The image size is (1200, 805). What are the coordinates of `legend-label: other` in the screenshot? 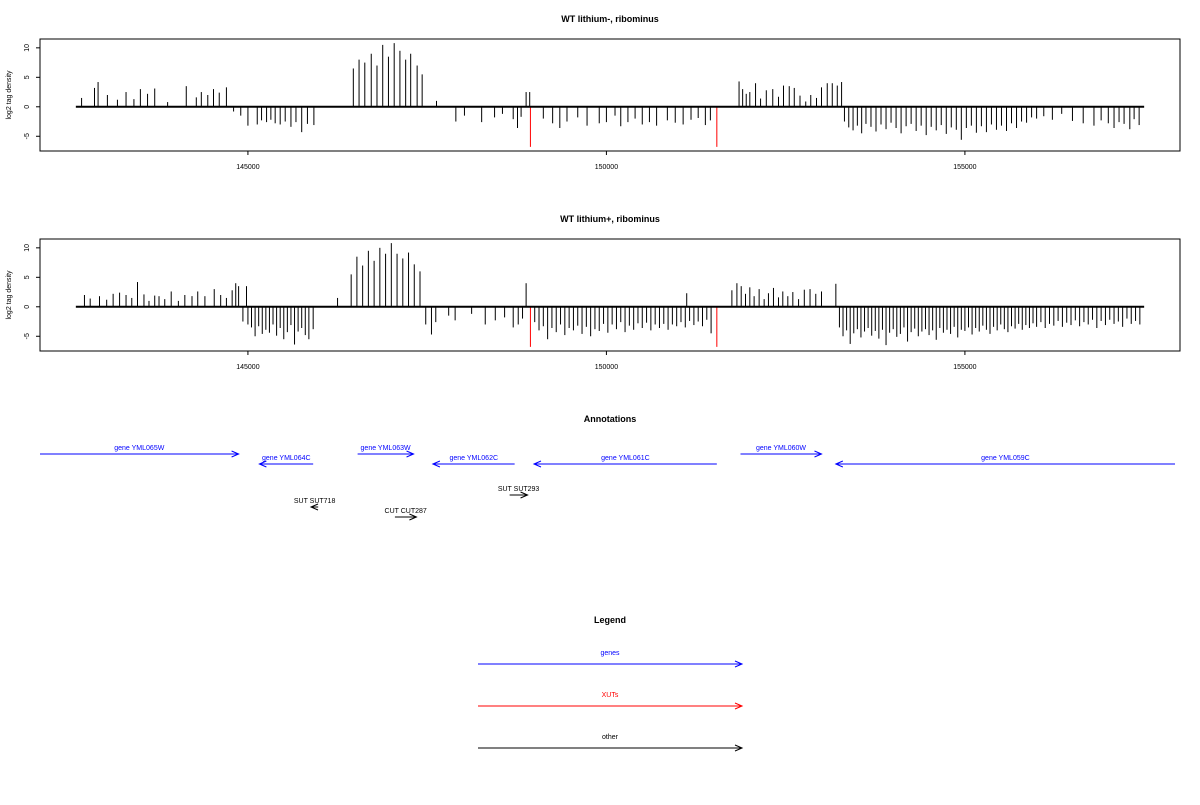 It's located at (610, 737).